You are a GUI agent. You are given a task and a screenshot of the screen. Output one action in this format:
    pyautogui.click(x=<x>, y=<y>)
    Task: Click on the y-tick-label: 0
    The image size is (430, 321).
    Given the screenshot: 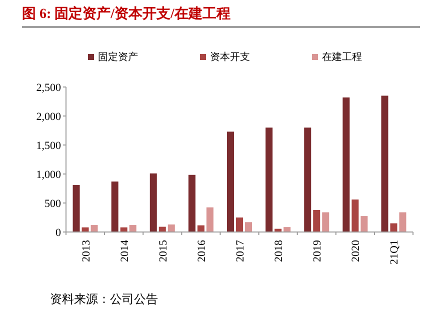 What is the action you would take?
    pyautogui.click(x=59, y=233)
    